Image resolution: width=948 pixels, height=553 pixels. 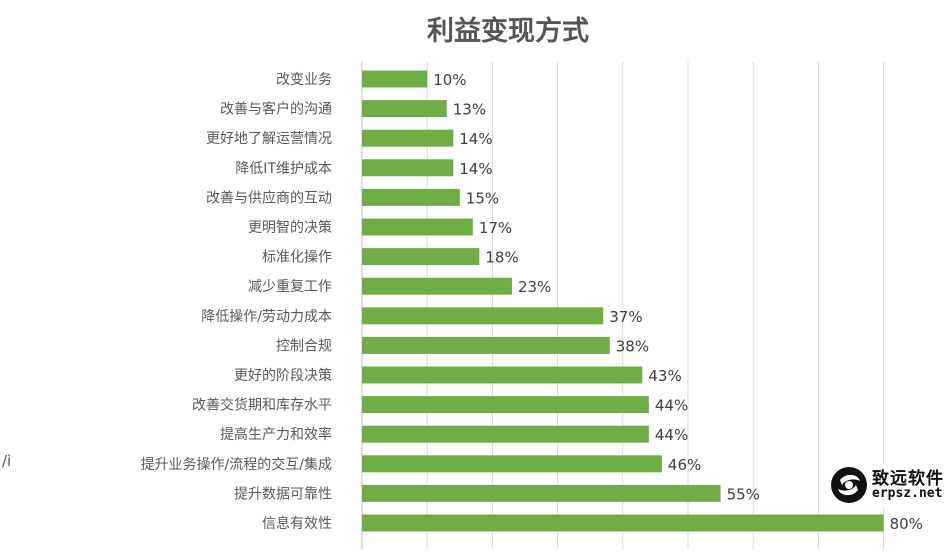 I want to click on category-label: 减少重复工作, so click(x=290, y=286).